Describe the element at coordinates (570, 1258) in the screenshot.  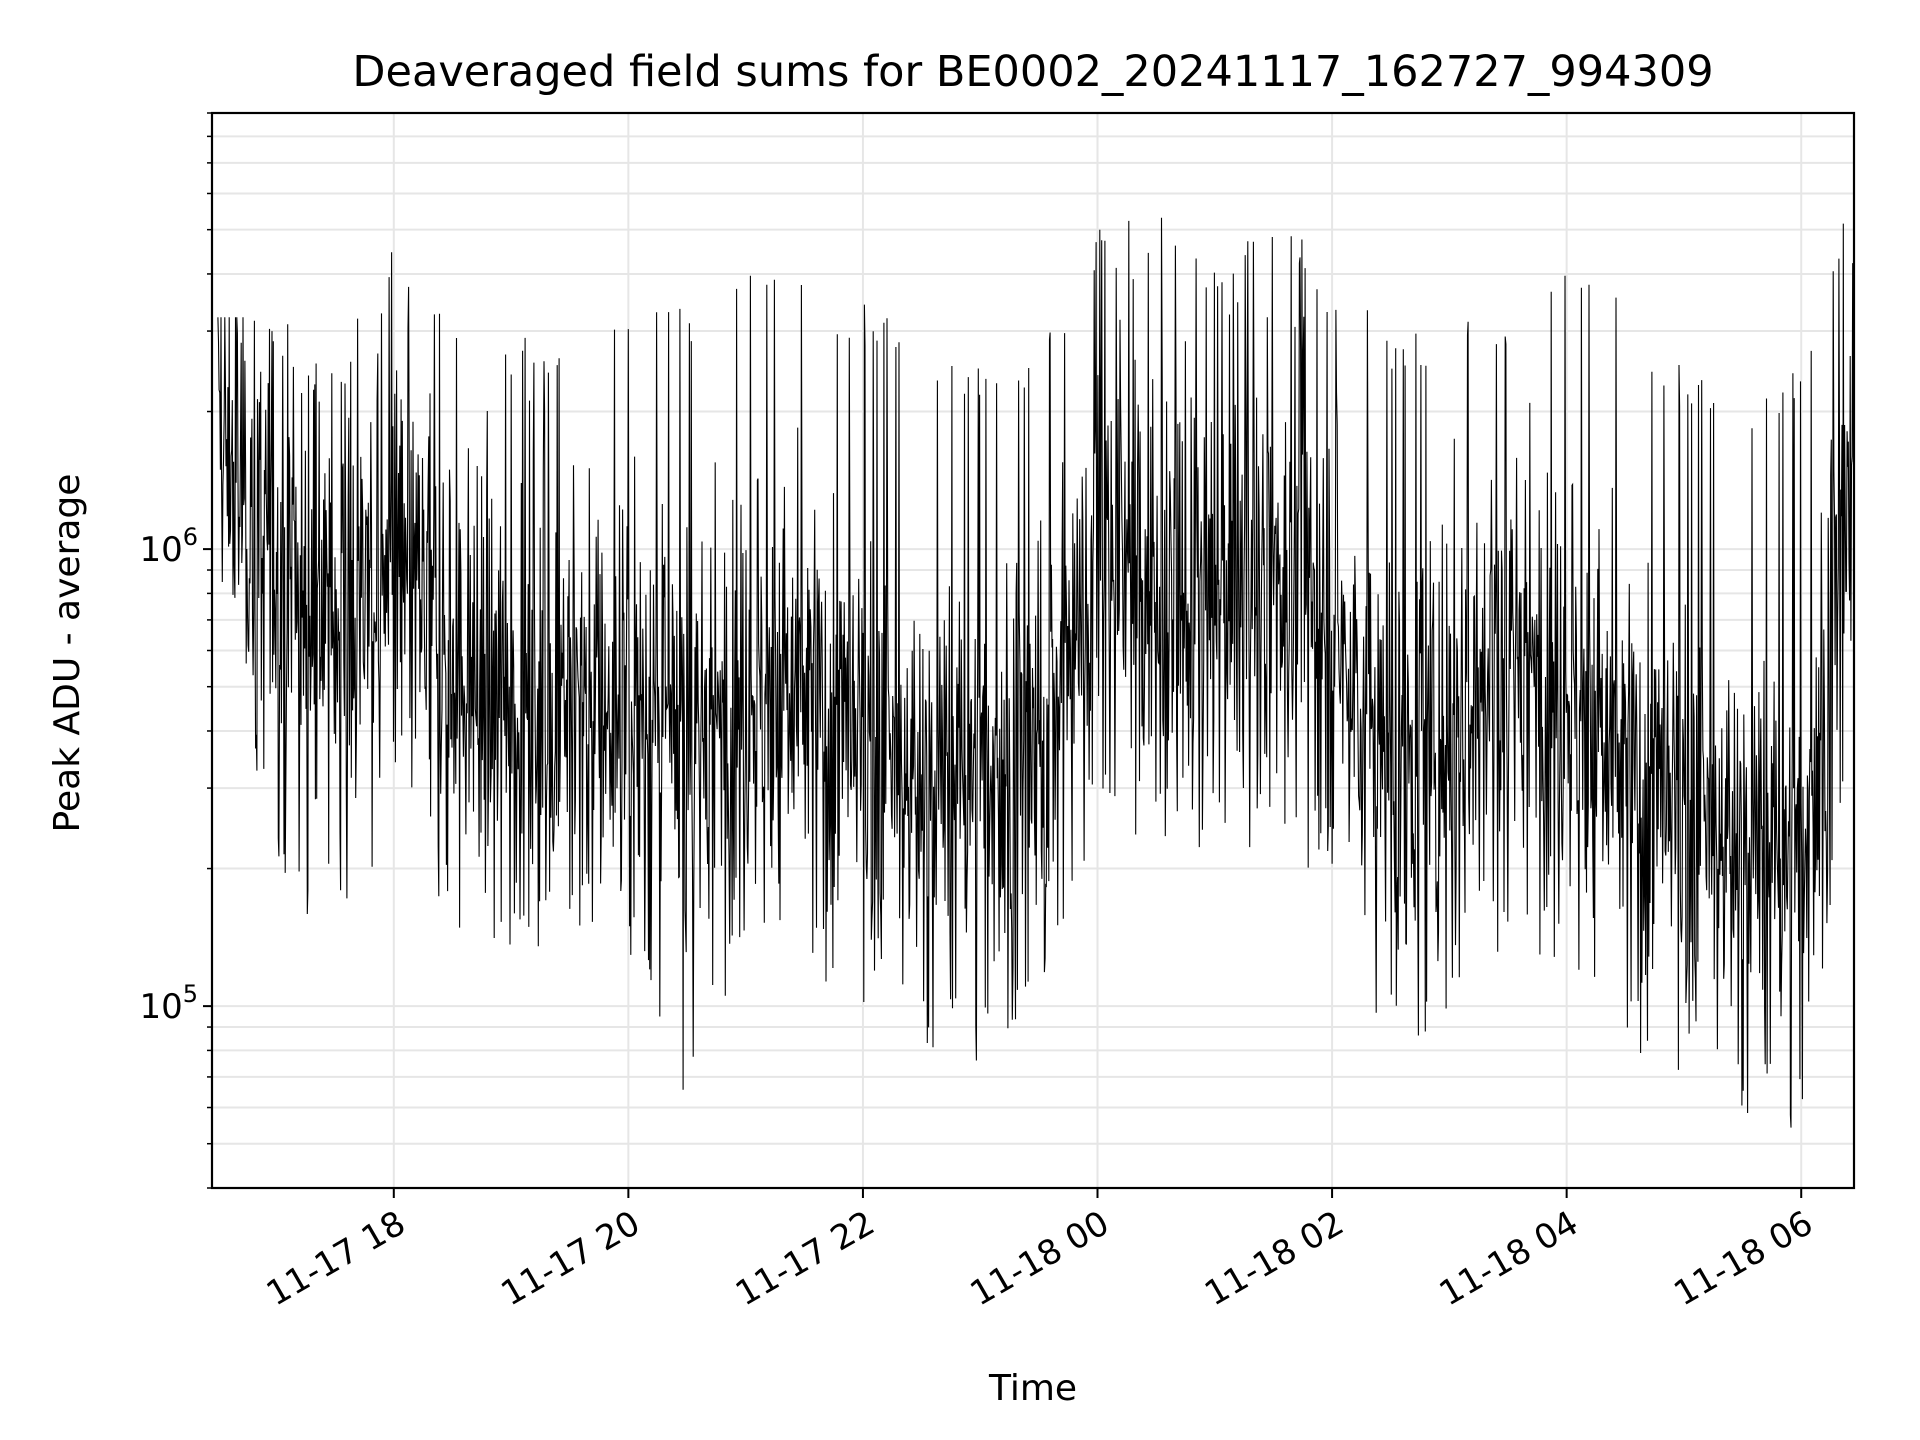
I see `x-tick-label: 11-17 20` at that location.